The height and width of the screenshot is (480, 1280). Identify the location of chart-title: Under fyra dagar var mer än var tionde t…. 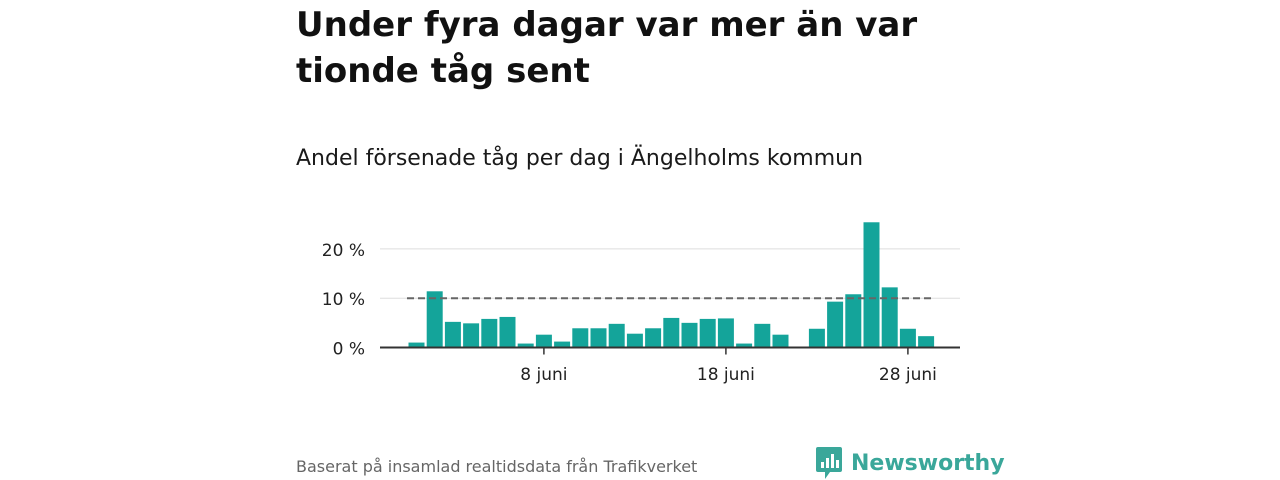
(607, 48).